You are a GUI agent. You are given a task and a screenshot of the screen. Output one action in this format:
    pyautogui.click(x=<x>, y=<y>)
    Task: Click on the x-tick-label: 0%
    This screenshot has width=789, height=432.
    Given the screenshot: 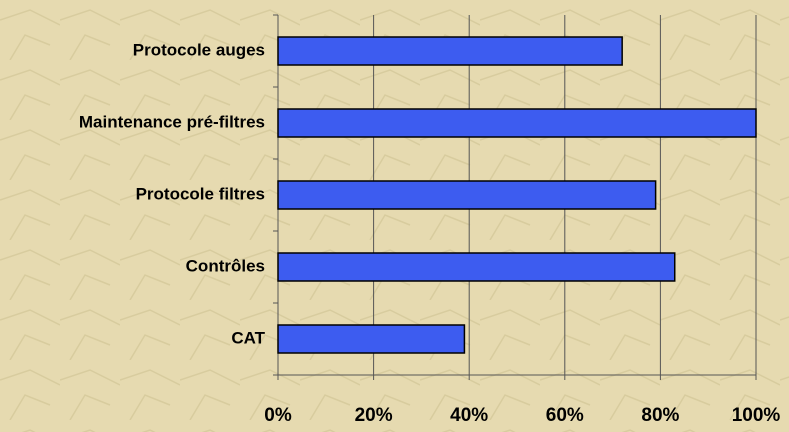 What is the action you would take?
    pyautogui.click(x=278, y=415)
    